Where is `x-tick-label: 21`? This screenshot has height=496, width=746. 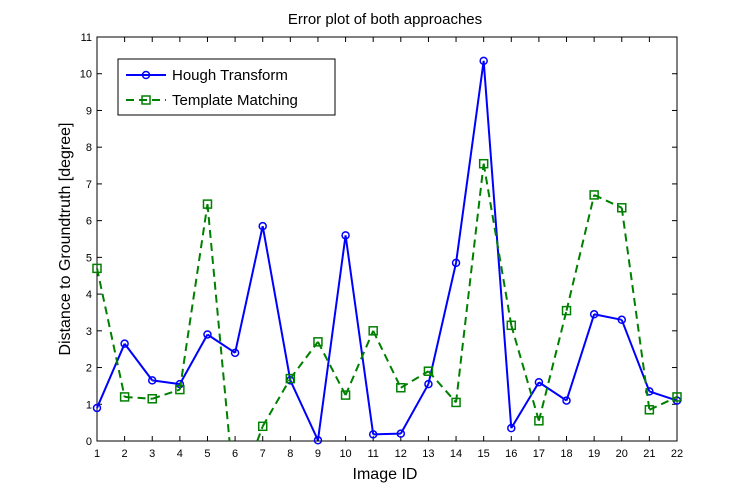
x-tick-label: 21 is located at coordinates (649, 454).